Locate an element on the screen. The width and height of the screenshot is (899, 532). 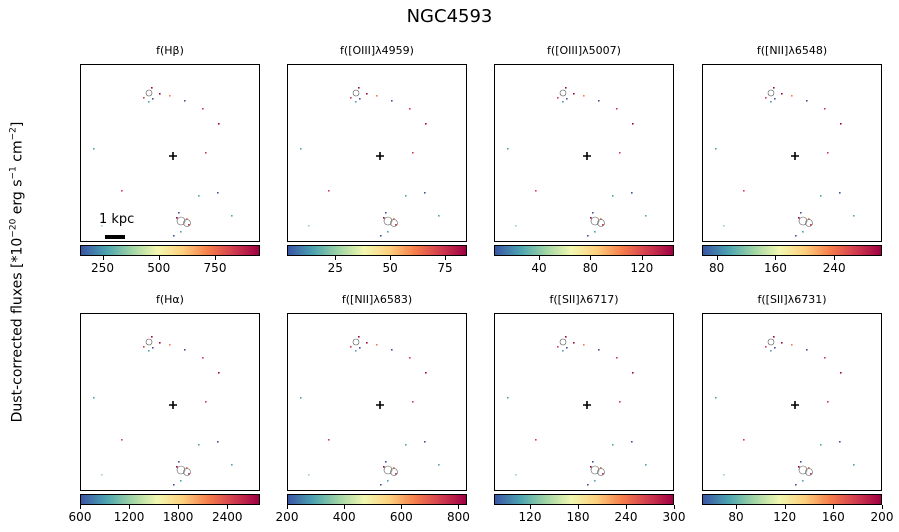
colorbar-tick-label: 120 is located at coordinates (785, 517).